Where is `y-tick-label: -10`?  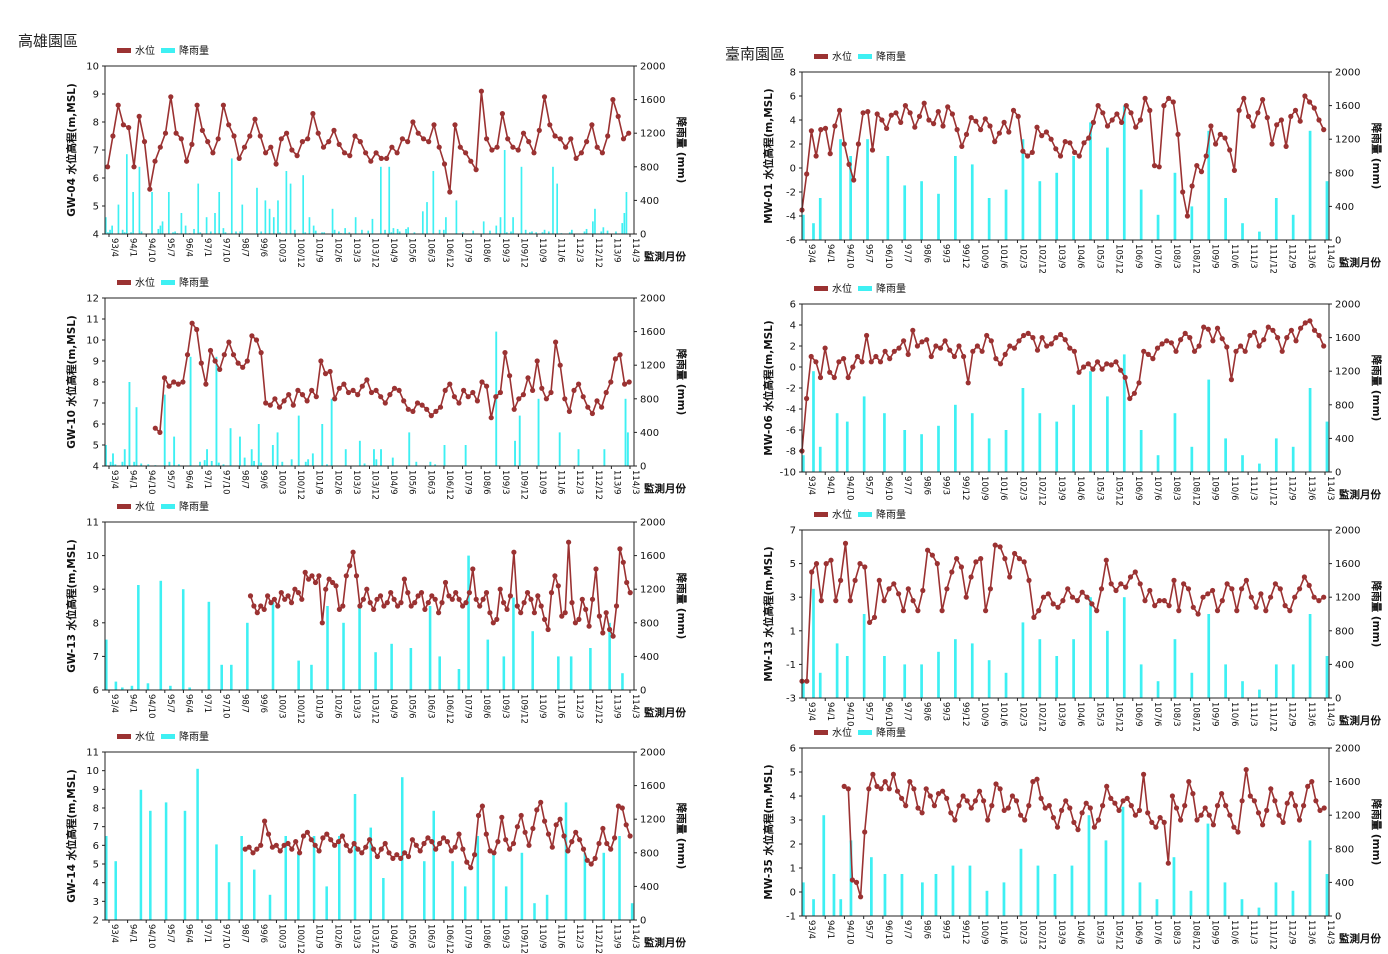 y-tick-label: -10 is located at coordinates (788, 473).